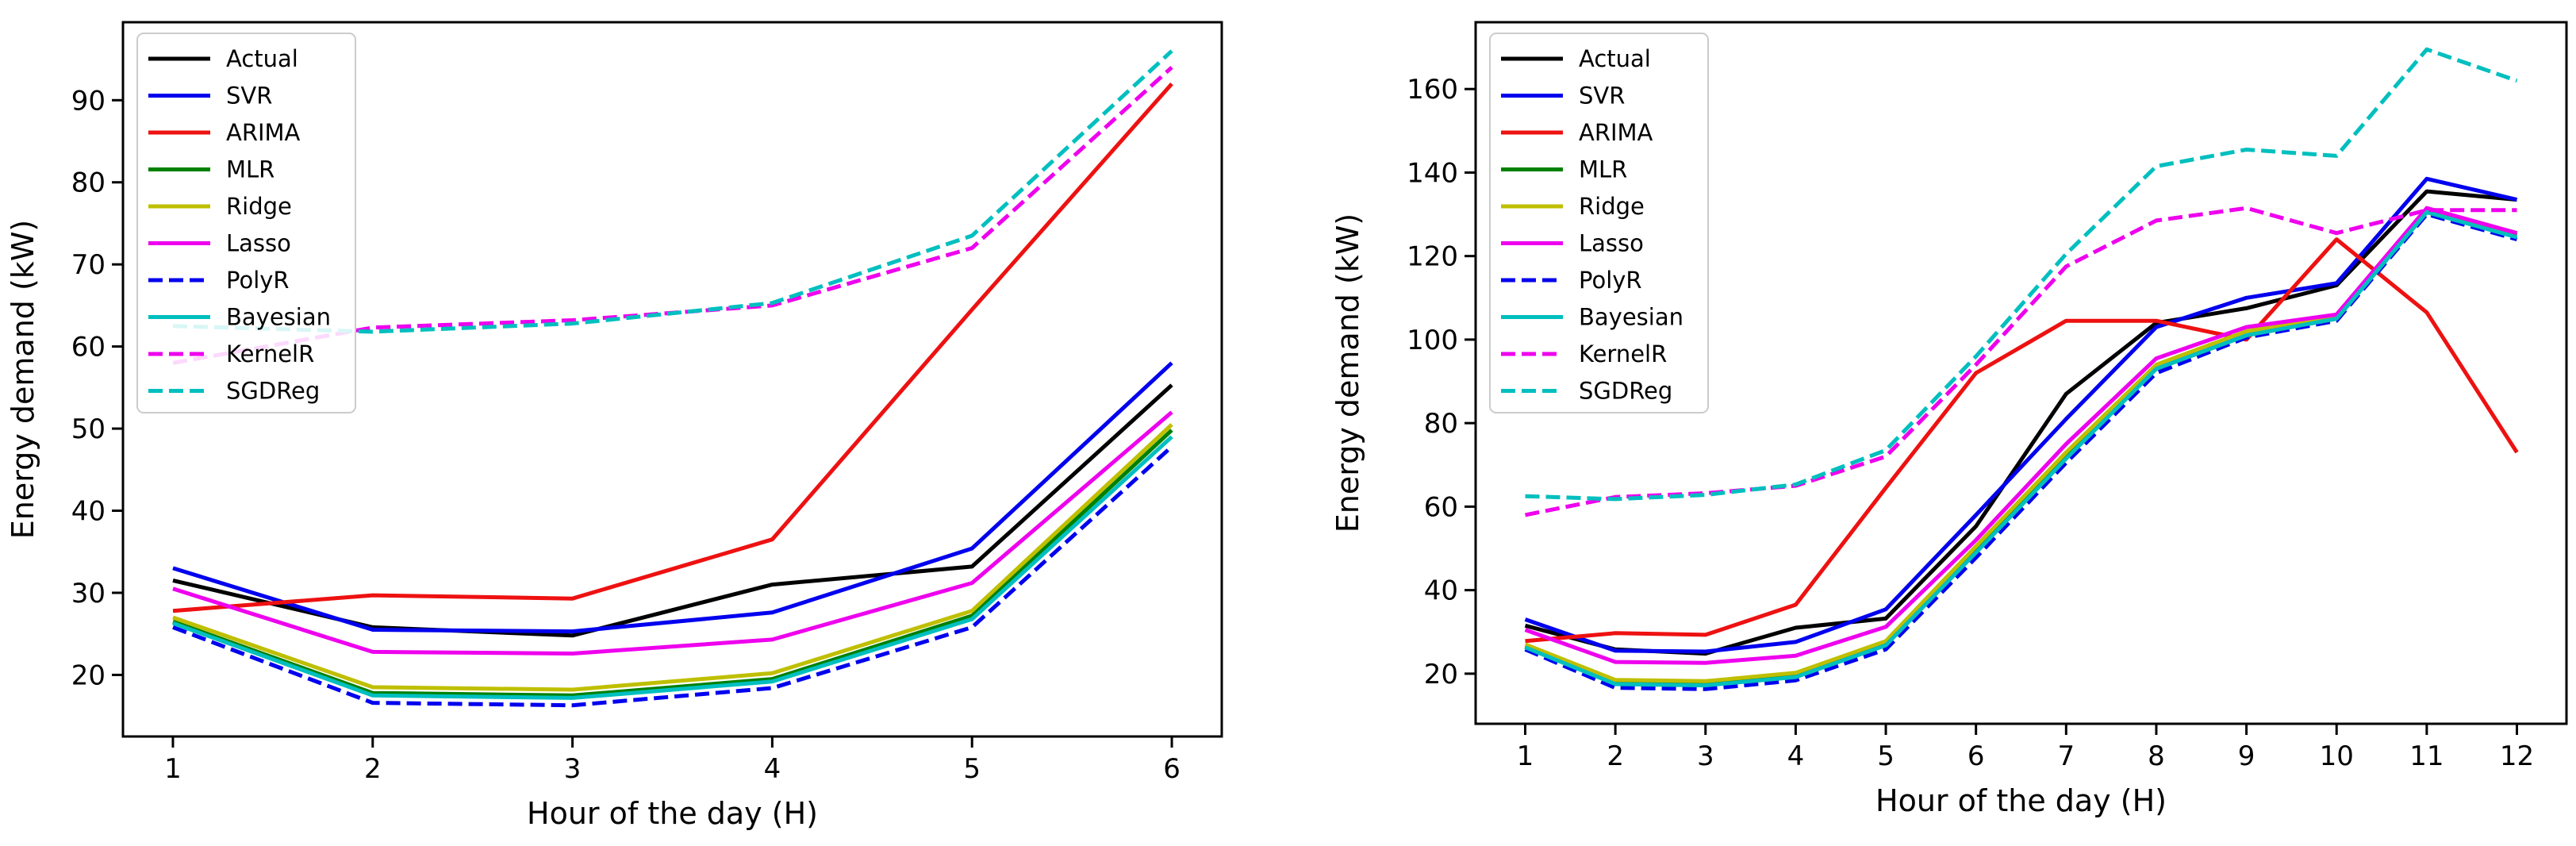  I want to click on y-tick-label: 120, so click(1432, 257).